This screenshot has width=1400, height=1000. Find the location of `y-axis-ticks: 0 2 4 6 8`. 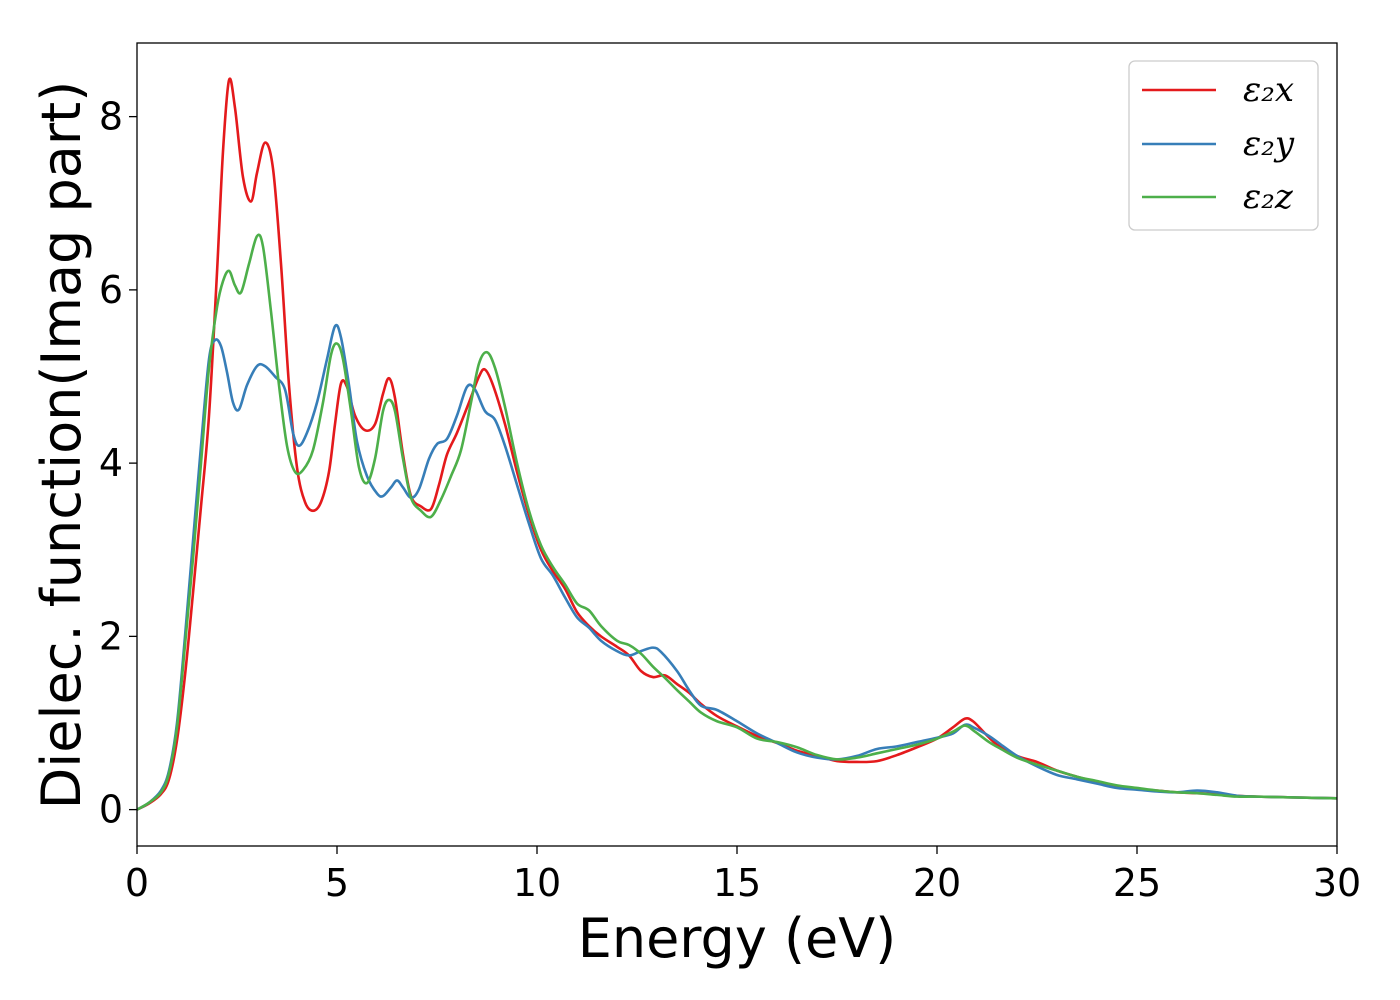

y-axis-ticks: 0 2 4 6 8 is located at coordinates (118, 463).